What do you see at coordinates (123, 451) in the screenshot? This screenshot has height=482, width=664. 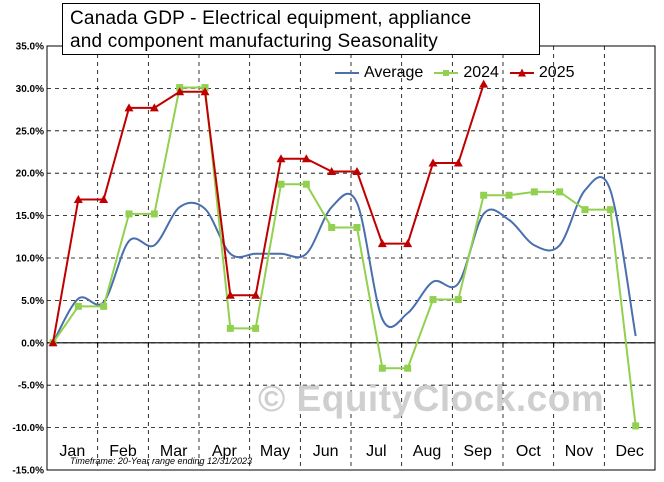 I see `x-tick-label: Feb` at bounding box center [123, 451].